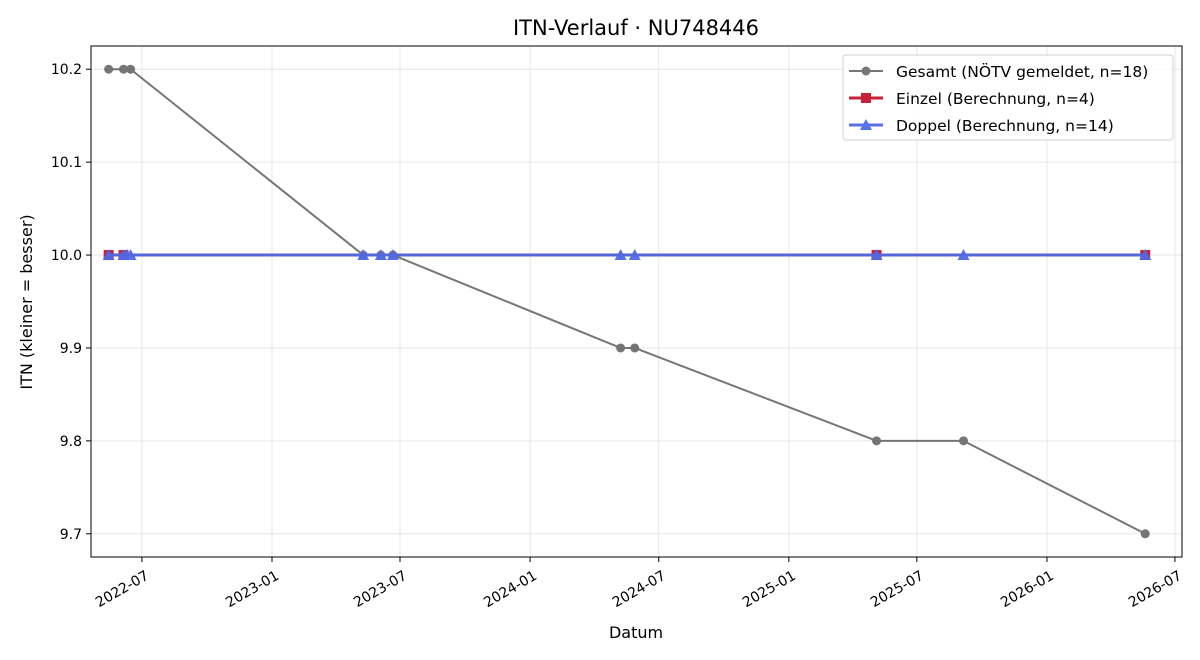 Image resolution: width=1200 pixels, height=660 pixels. Describe the element at coordinates (71, 442) in the screenshot. I see `y-tick-label: 9.8` at that location.